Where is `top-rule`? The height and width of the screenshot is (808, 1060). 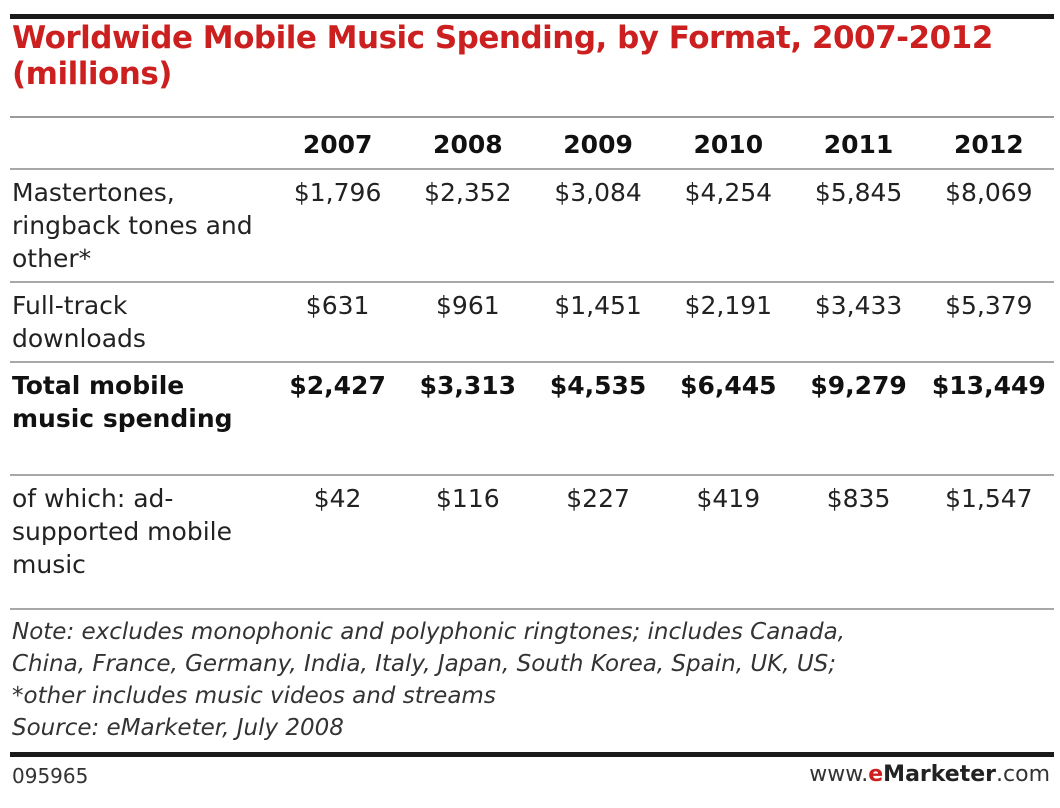 top-rule is located at coordinates (532, 16).